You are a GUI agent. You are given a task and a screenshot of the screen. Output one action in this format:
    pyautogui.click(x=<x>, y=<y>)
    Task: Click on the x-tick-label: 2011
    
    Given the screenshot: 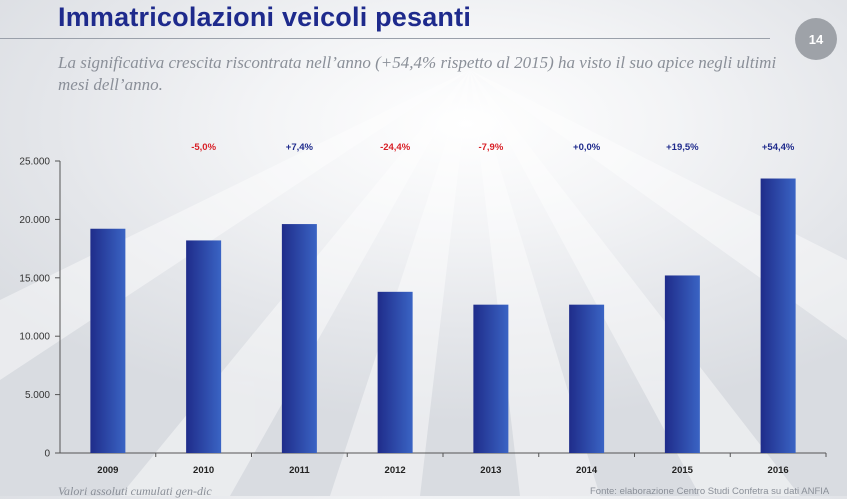 What is the action you would take?
    pyautogui.click(x=299, y=470)
    